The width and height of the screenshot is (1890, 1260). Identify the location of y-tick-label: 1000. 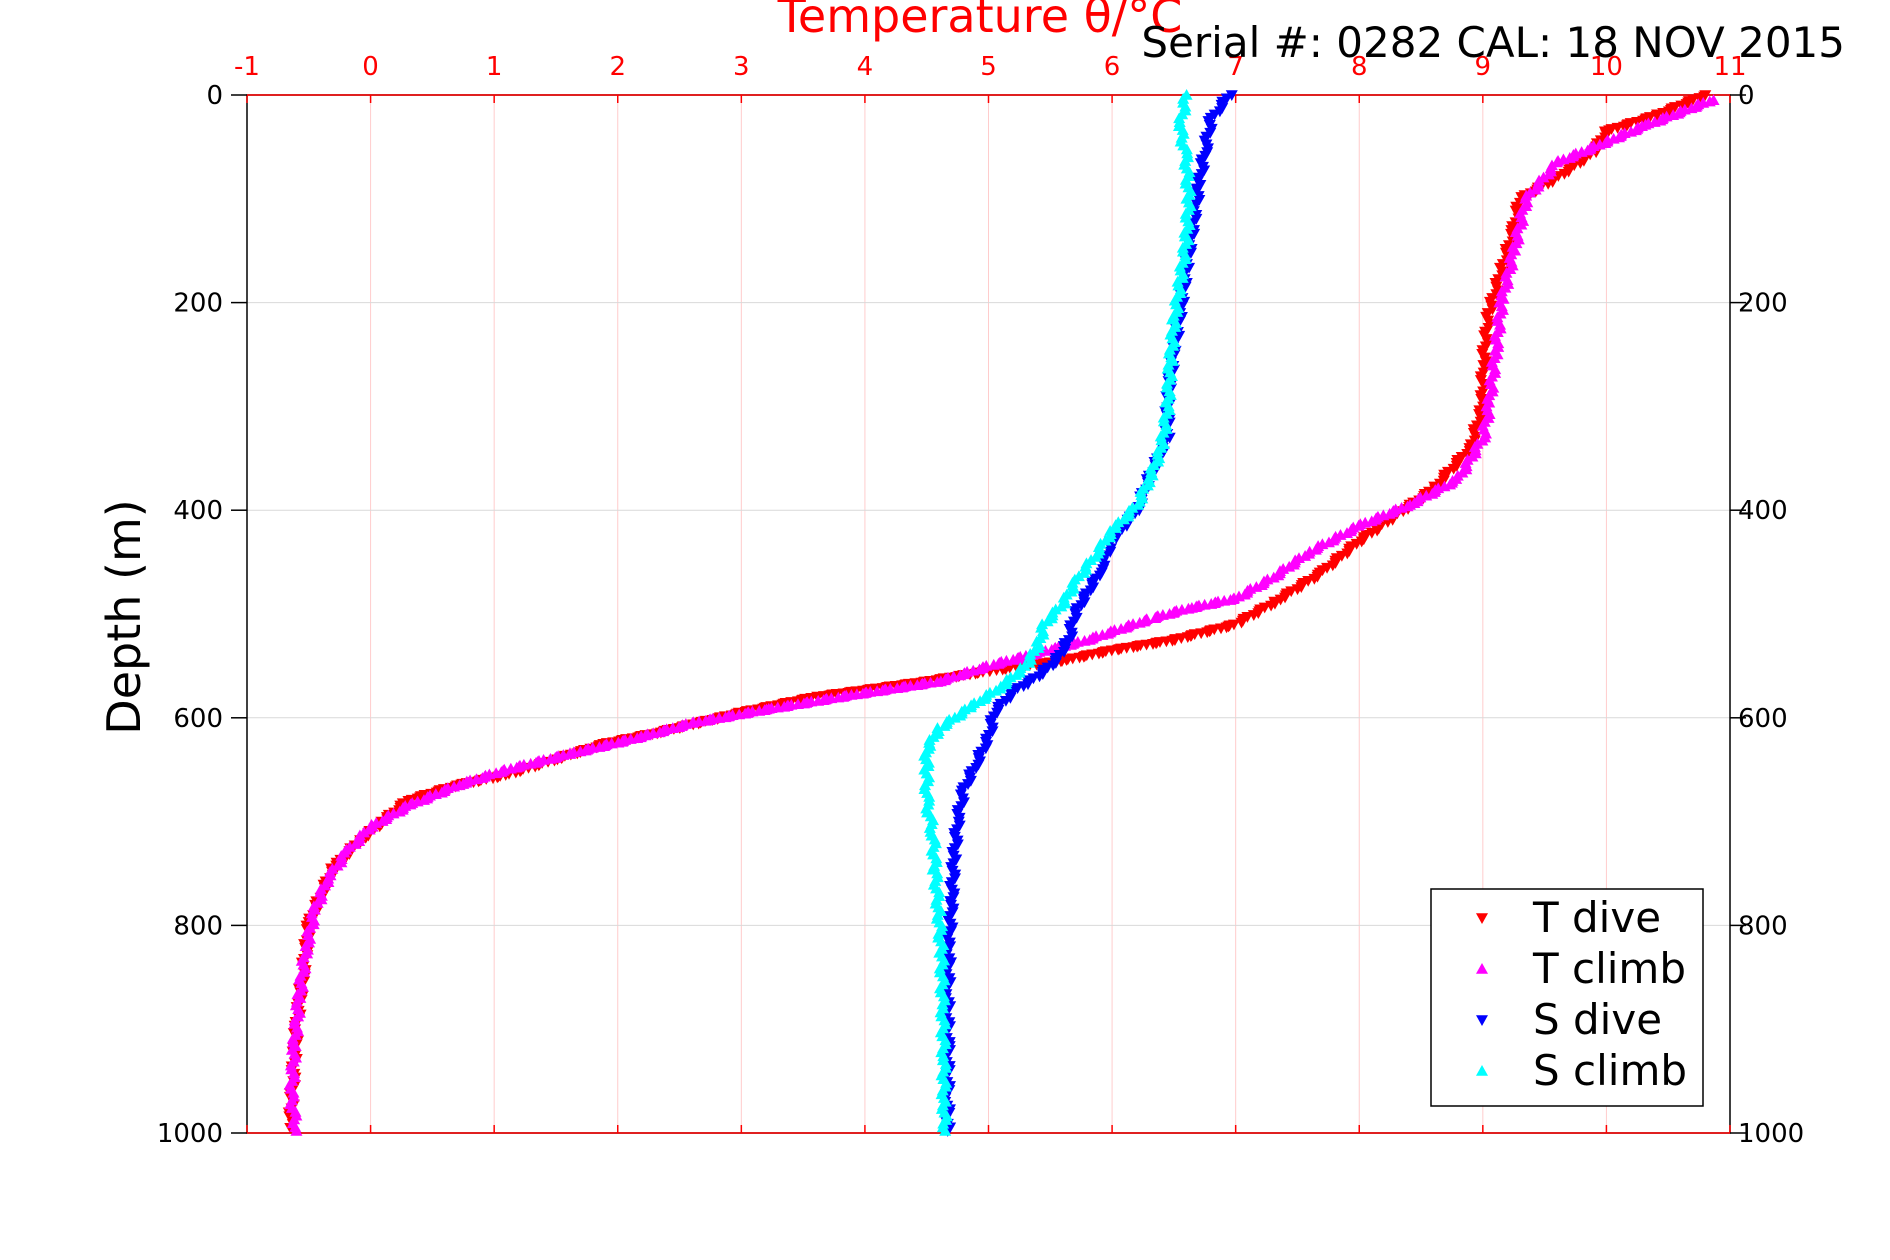
(190, 1134).